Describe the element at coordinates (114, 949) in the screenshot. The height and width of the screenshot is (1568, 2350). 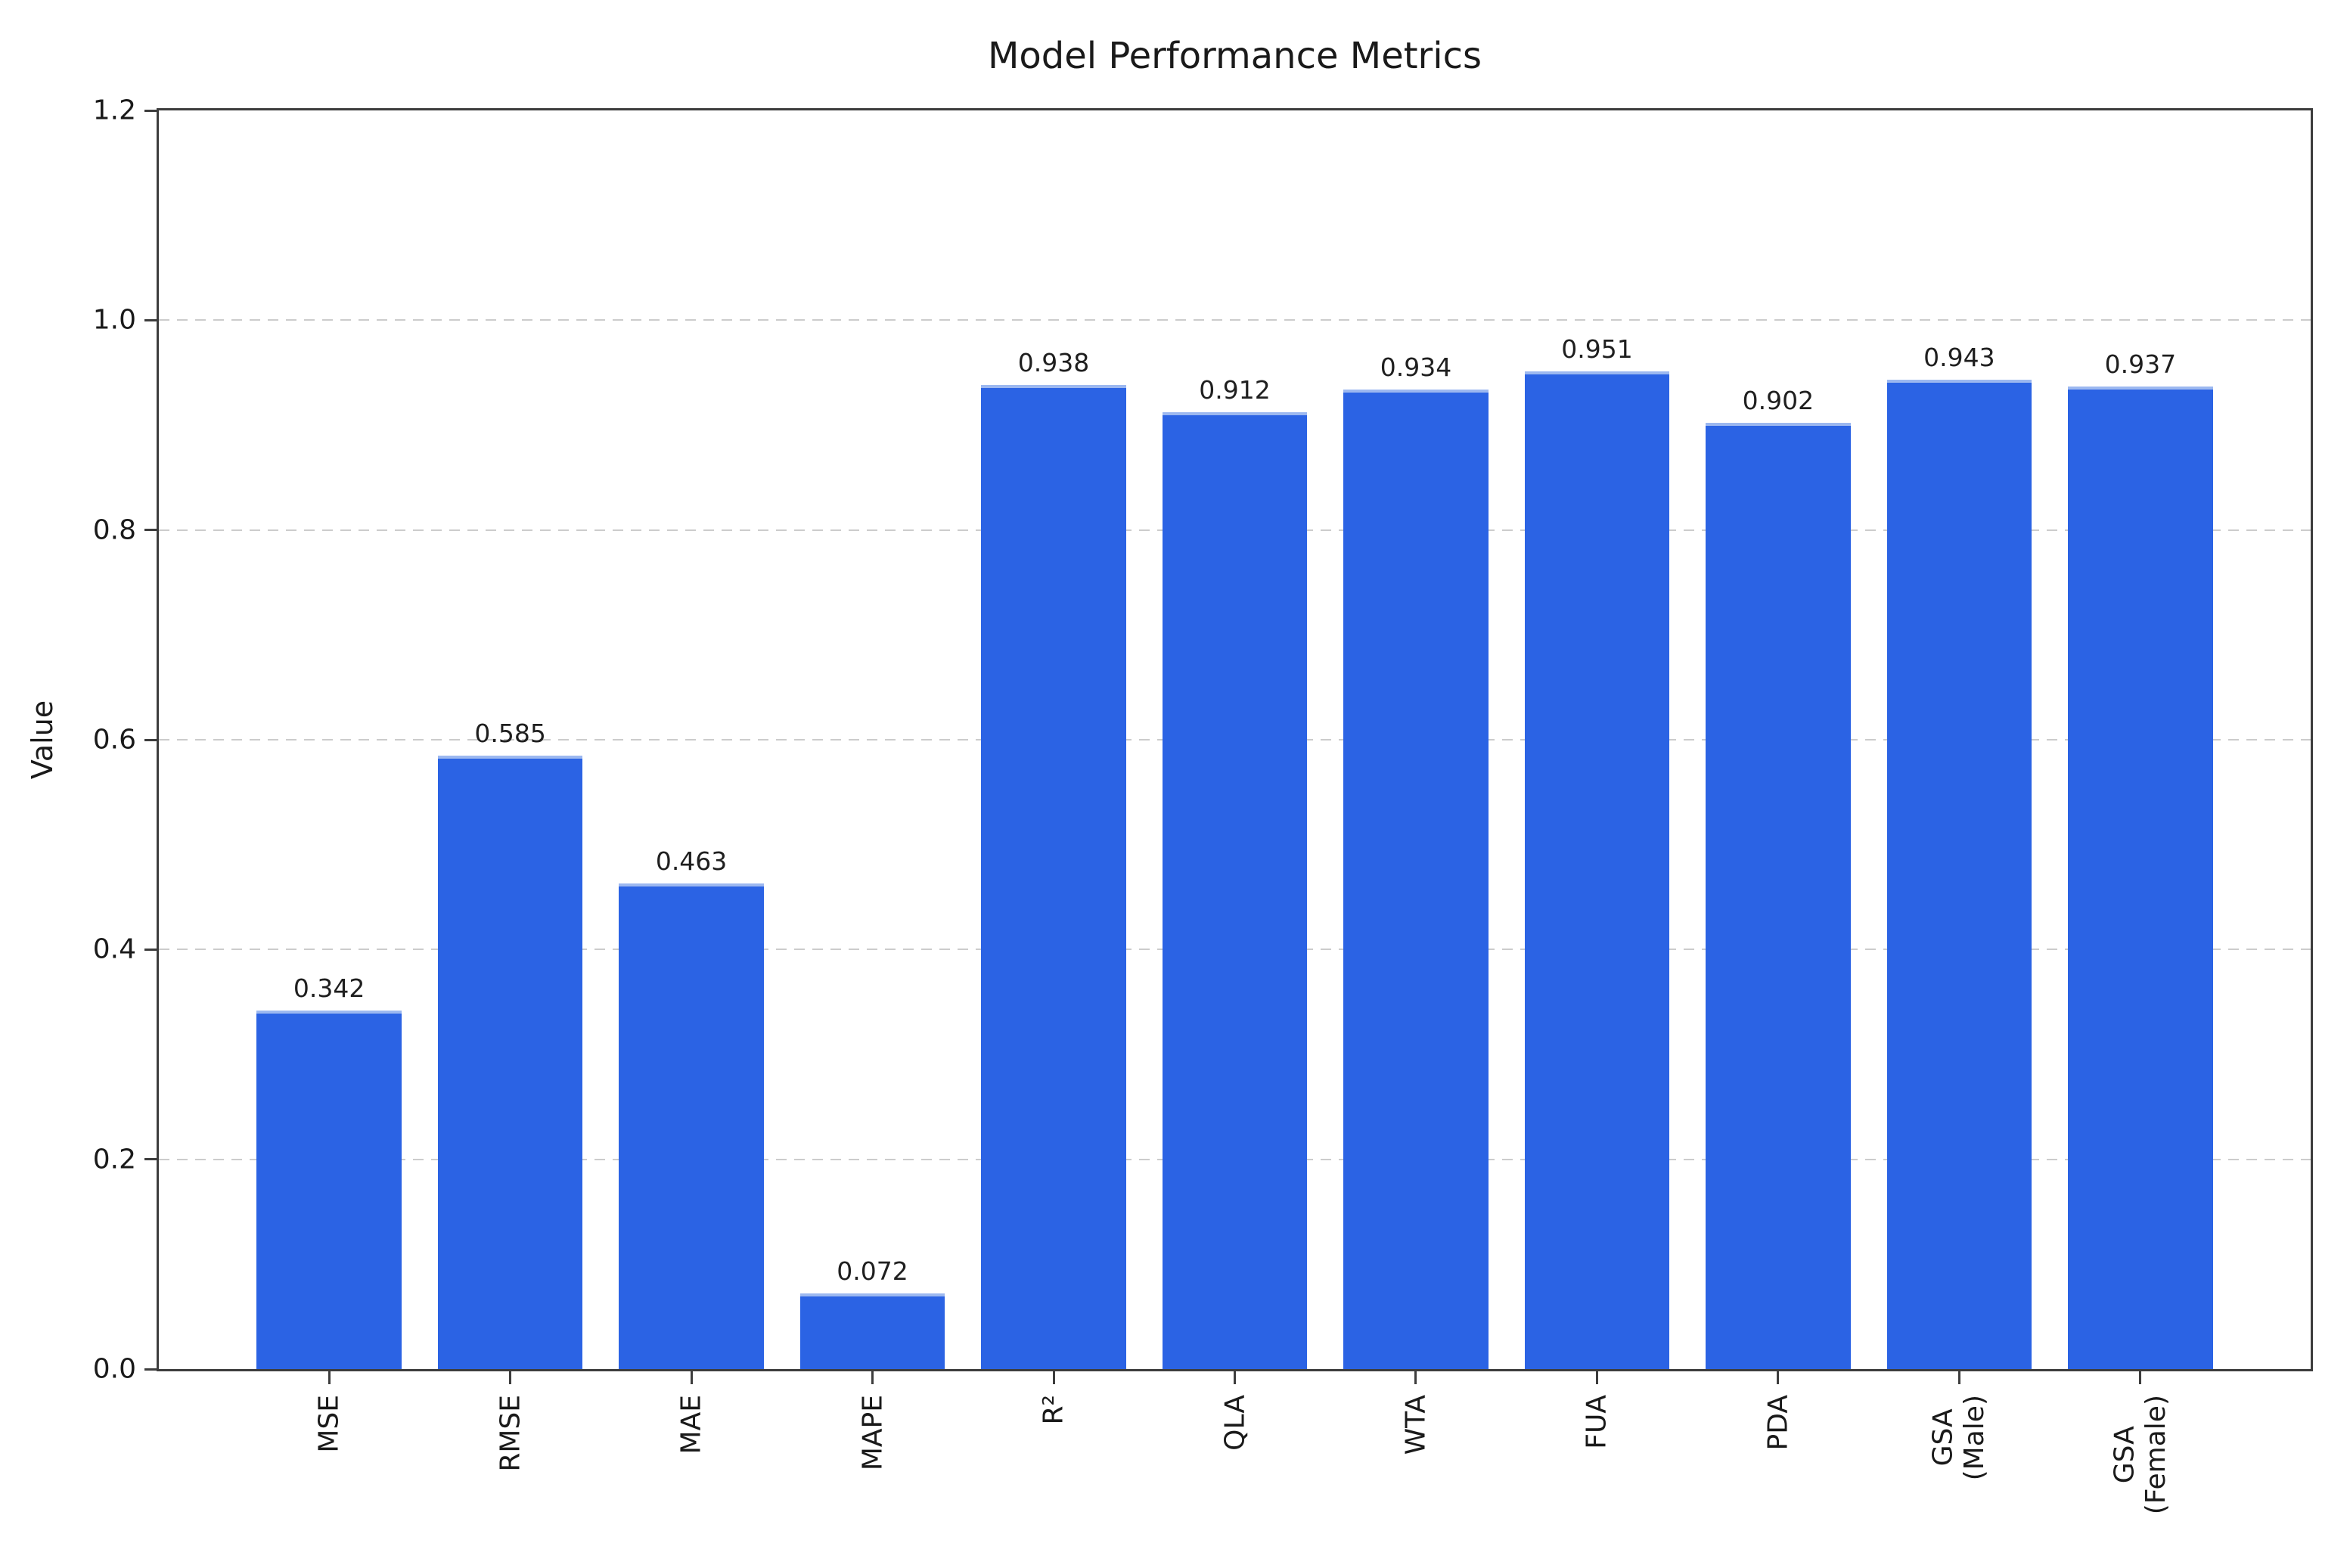
I see `y-tick-label: 0.4` at that location.